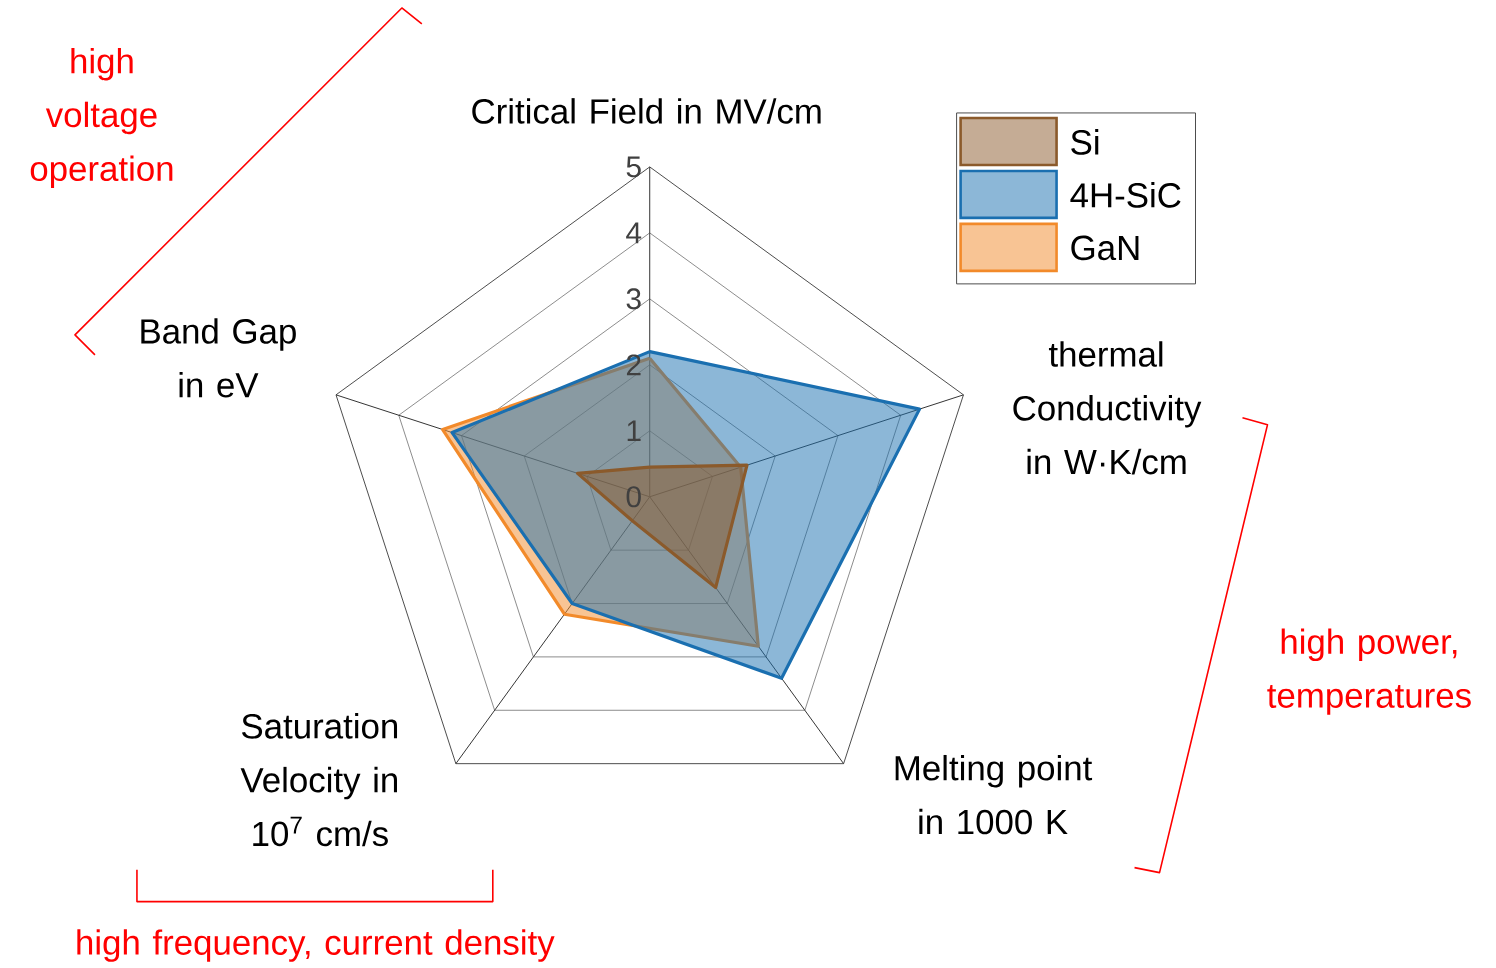 The image size is (1496, 968). Describe the element at coordinates (1107, 408) in the screenshot. I see `spoke-label: thermal Conductivity in W·K/cm` at that location.